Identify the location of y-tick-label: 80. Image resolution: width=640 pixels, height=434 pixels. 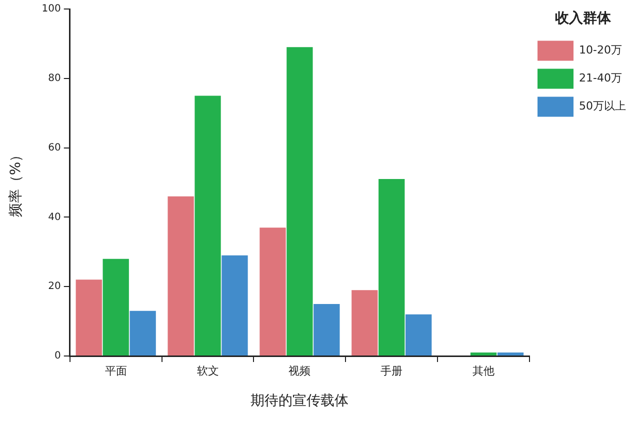
(54, 78).